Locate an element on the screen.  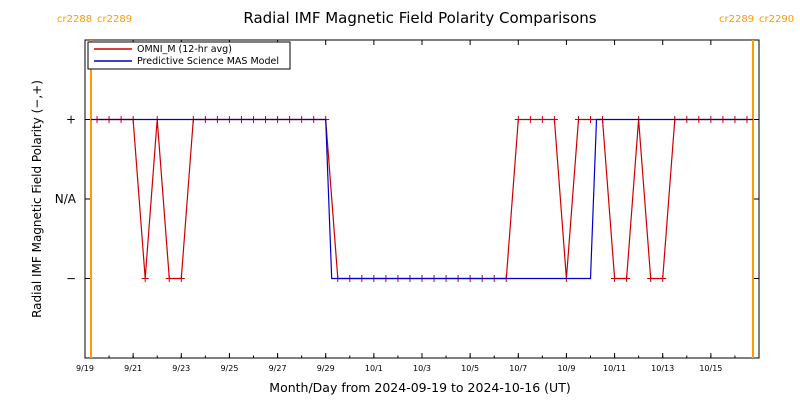
y-tick-label: N/A is located at coordinates (66, 199).